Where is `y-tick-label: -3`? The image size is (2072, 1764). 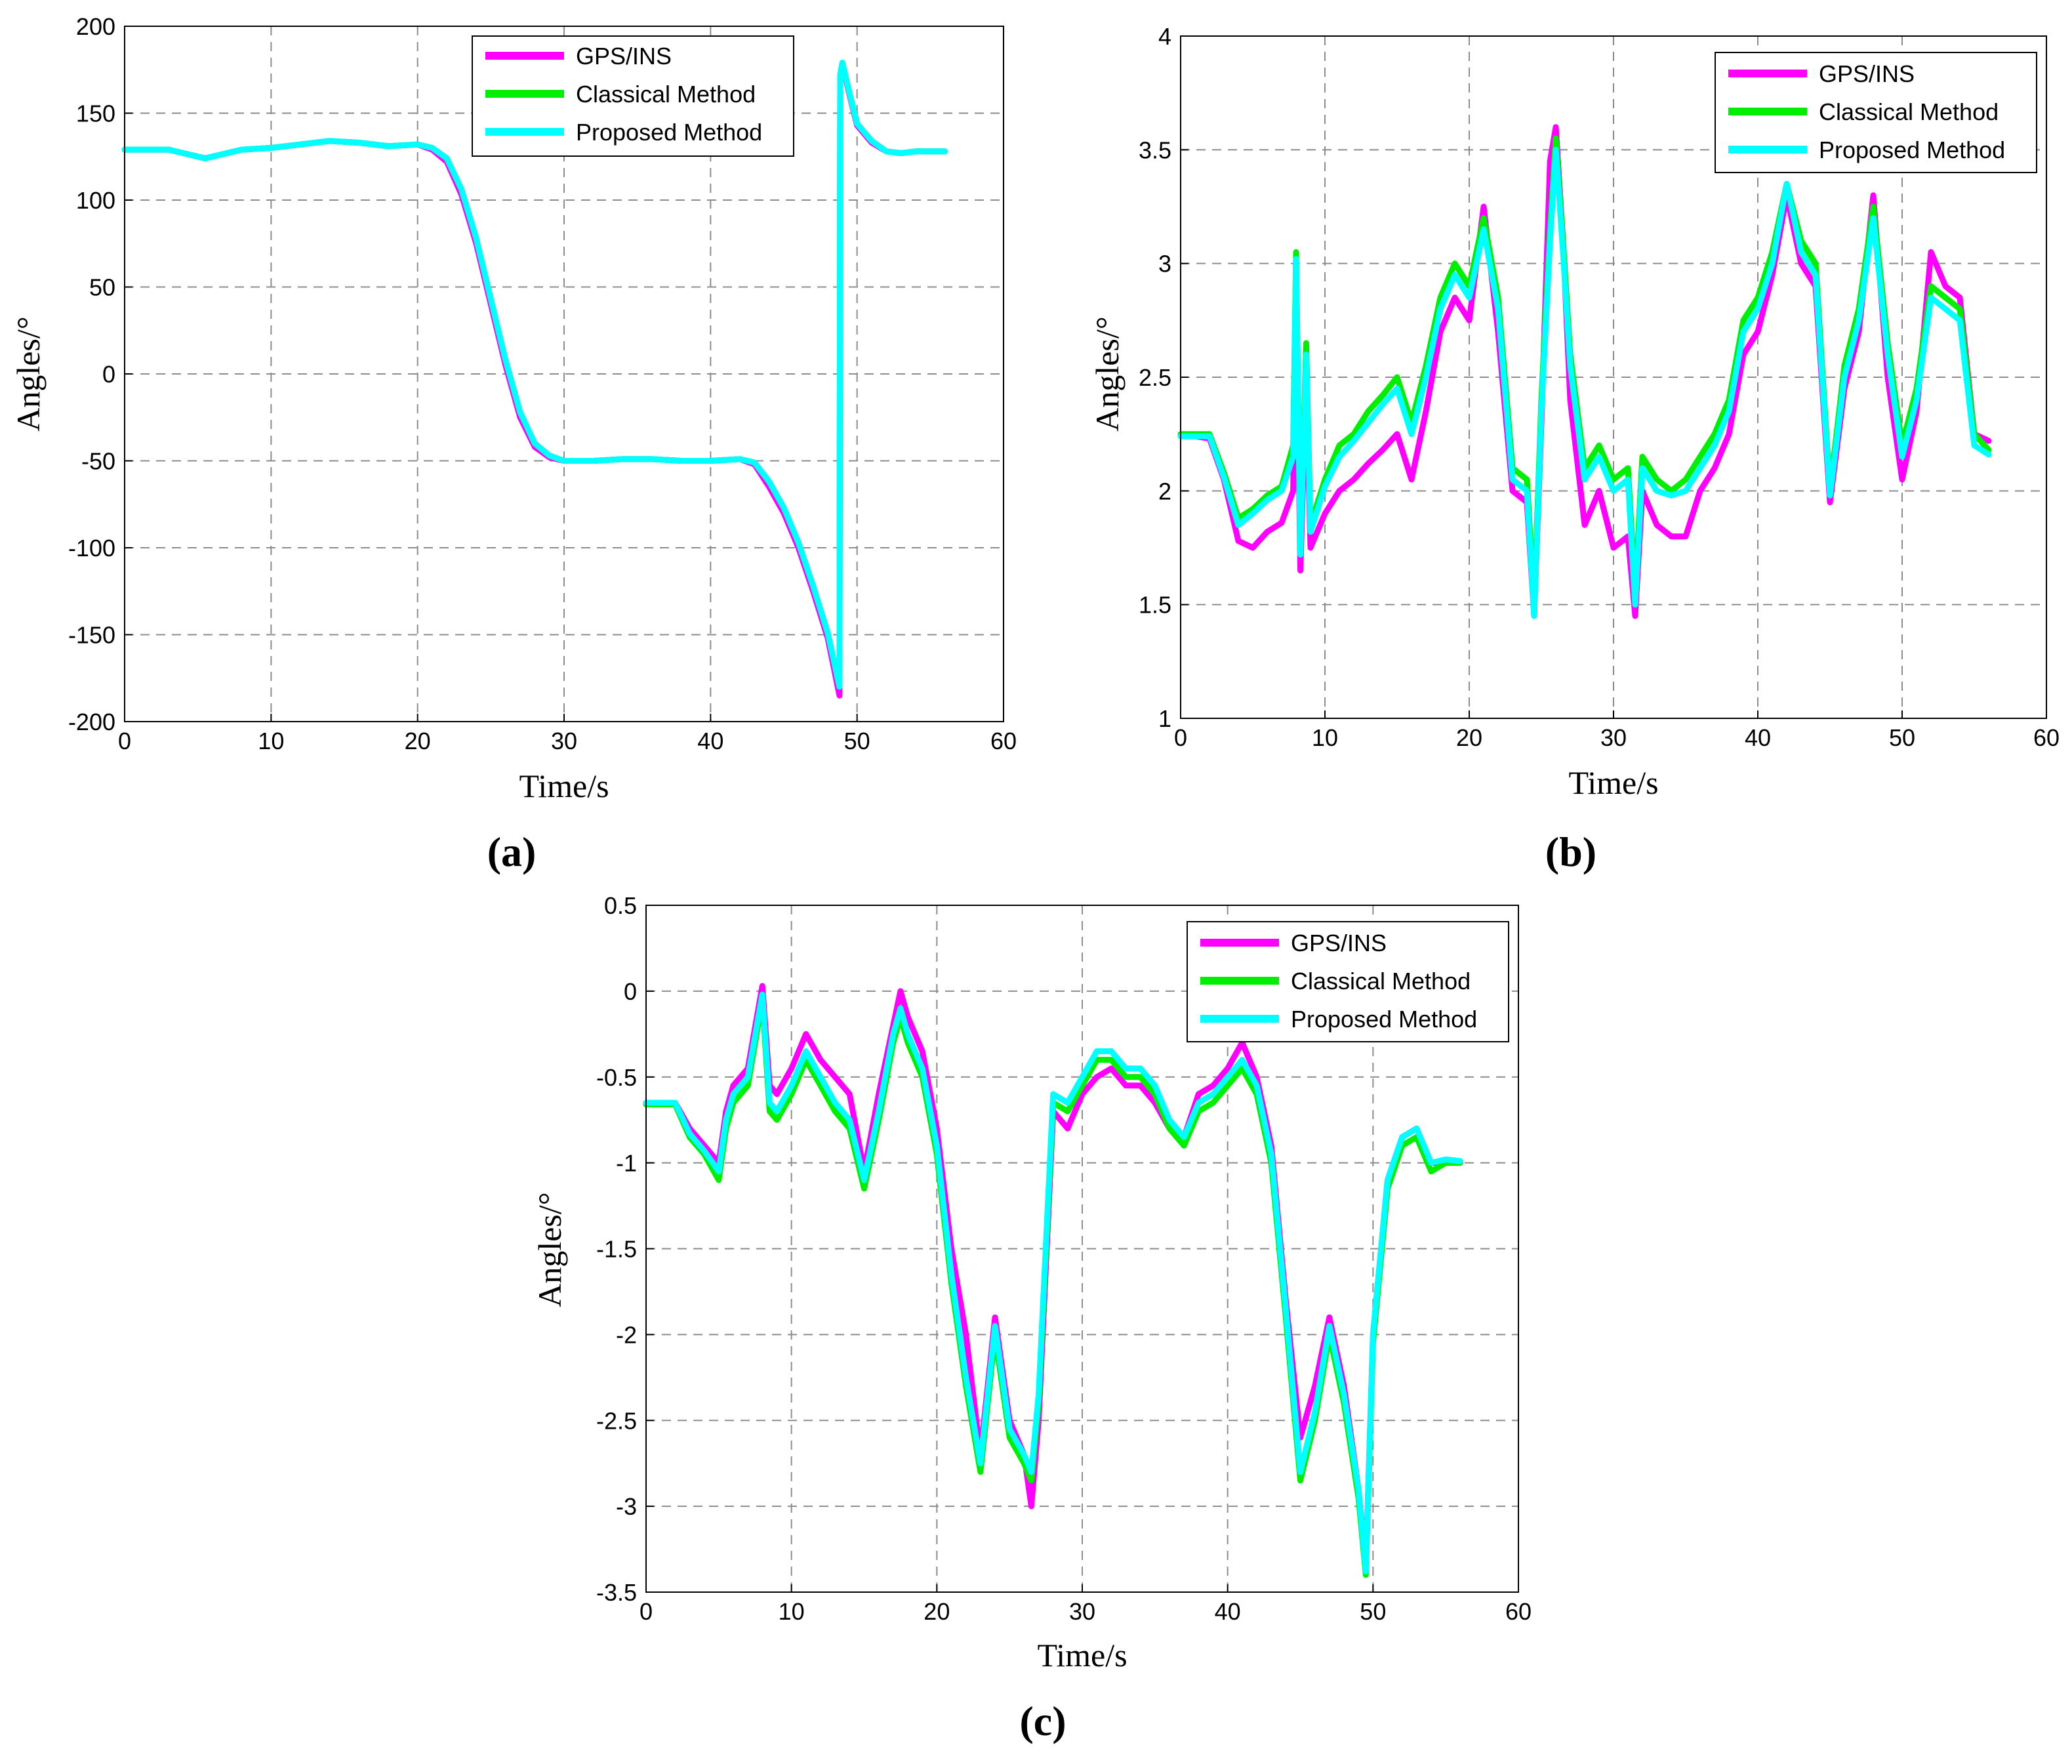
y-tick-label: -3 is located at coordinates (627, 1506).